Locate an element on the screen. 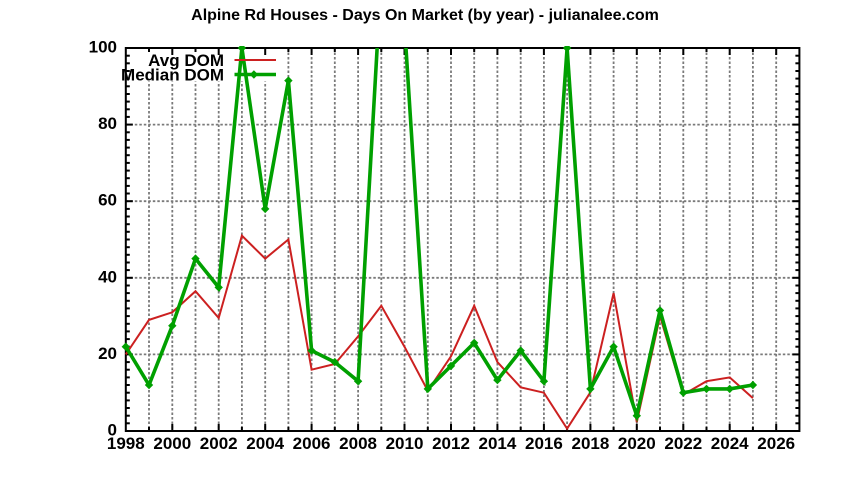  svg-text: 0 is located at coordinates (112, 430).